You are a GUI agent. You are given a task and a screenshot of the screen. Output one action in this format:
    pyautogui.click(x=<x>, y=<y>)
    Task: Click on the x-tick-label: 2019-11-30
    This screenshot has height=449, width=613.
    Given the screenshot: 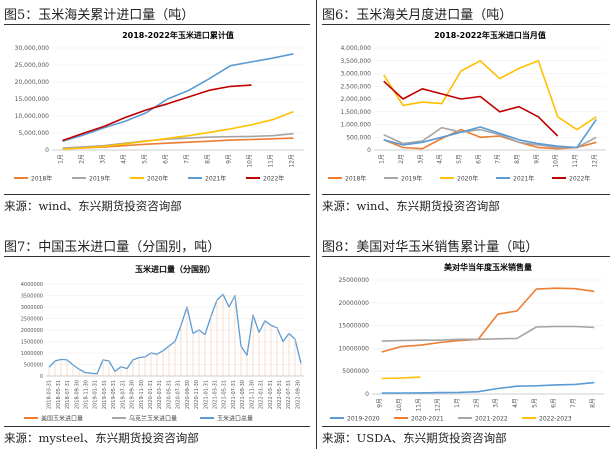 What is the action you would take?
    pyautogui.click(x=142, y=394)
    